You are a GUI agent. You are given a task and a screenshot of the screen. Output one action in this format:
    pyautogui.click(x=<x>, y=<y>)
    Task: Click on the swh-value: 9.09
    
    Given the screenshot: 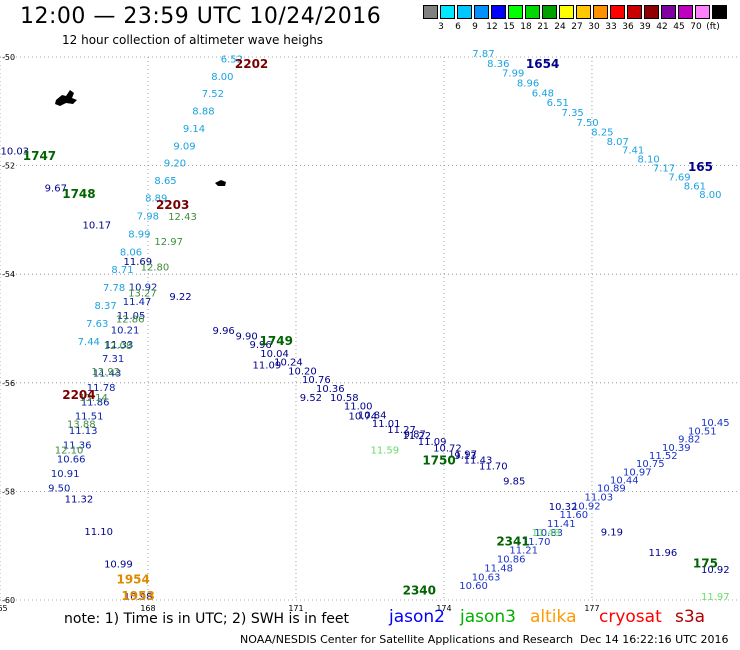 What is the action you would take?
    pyautogui.click(x=184, y=146)
    